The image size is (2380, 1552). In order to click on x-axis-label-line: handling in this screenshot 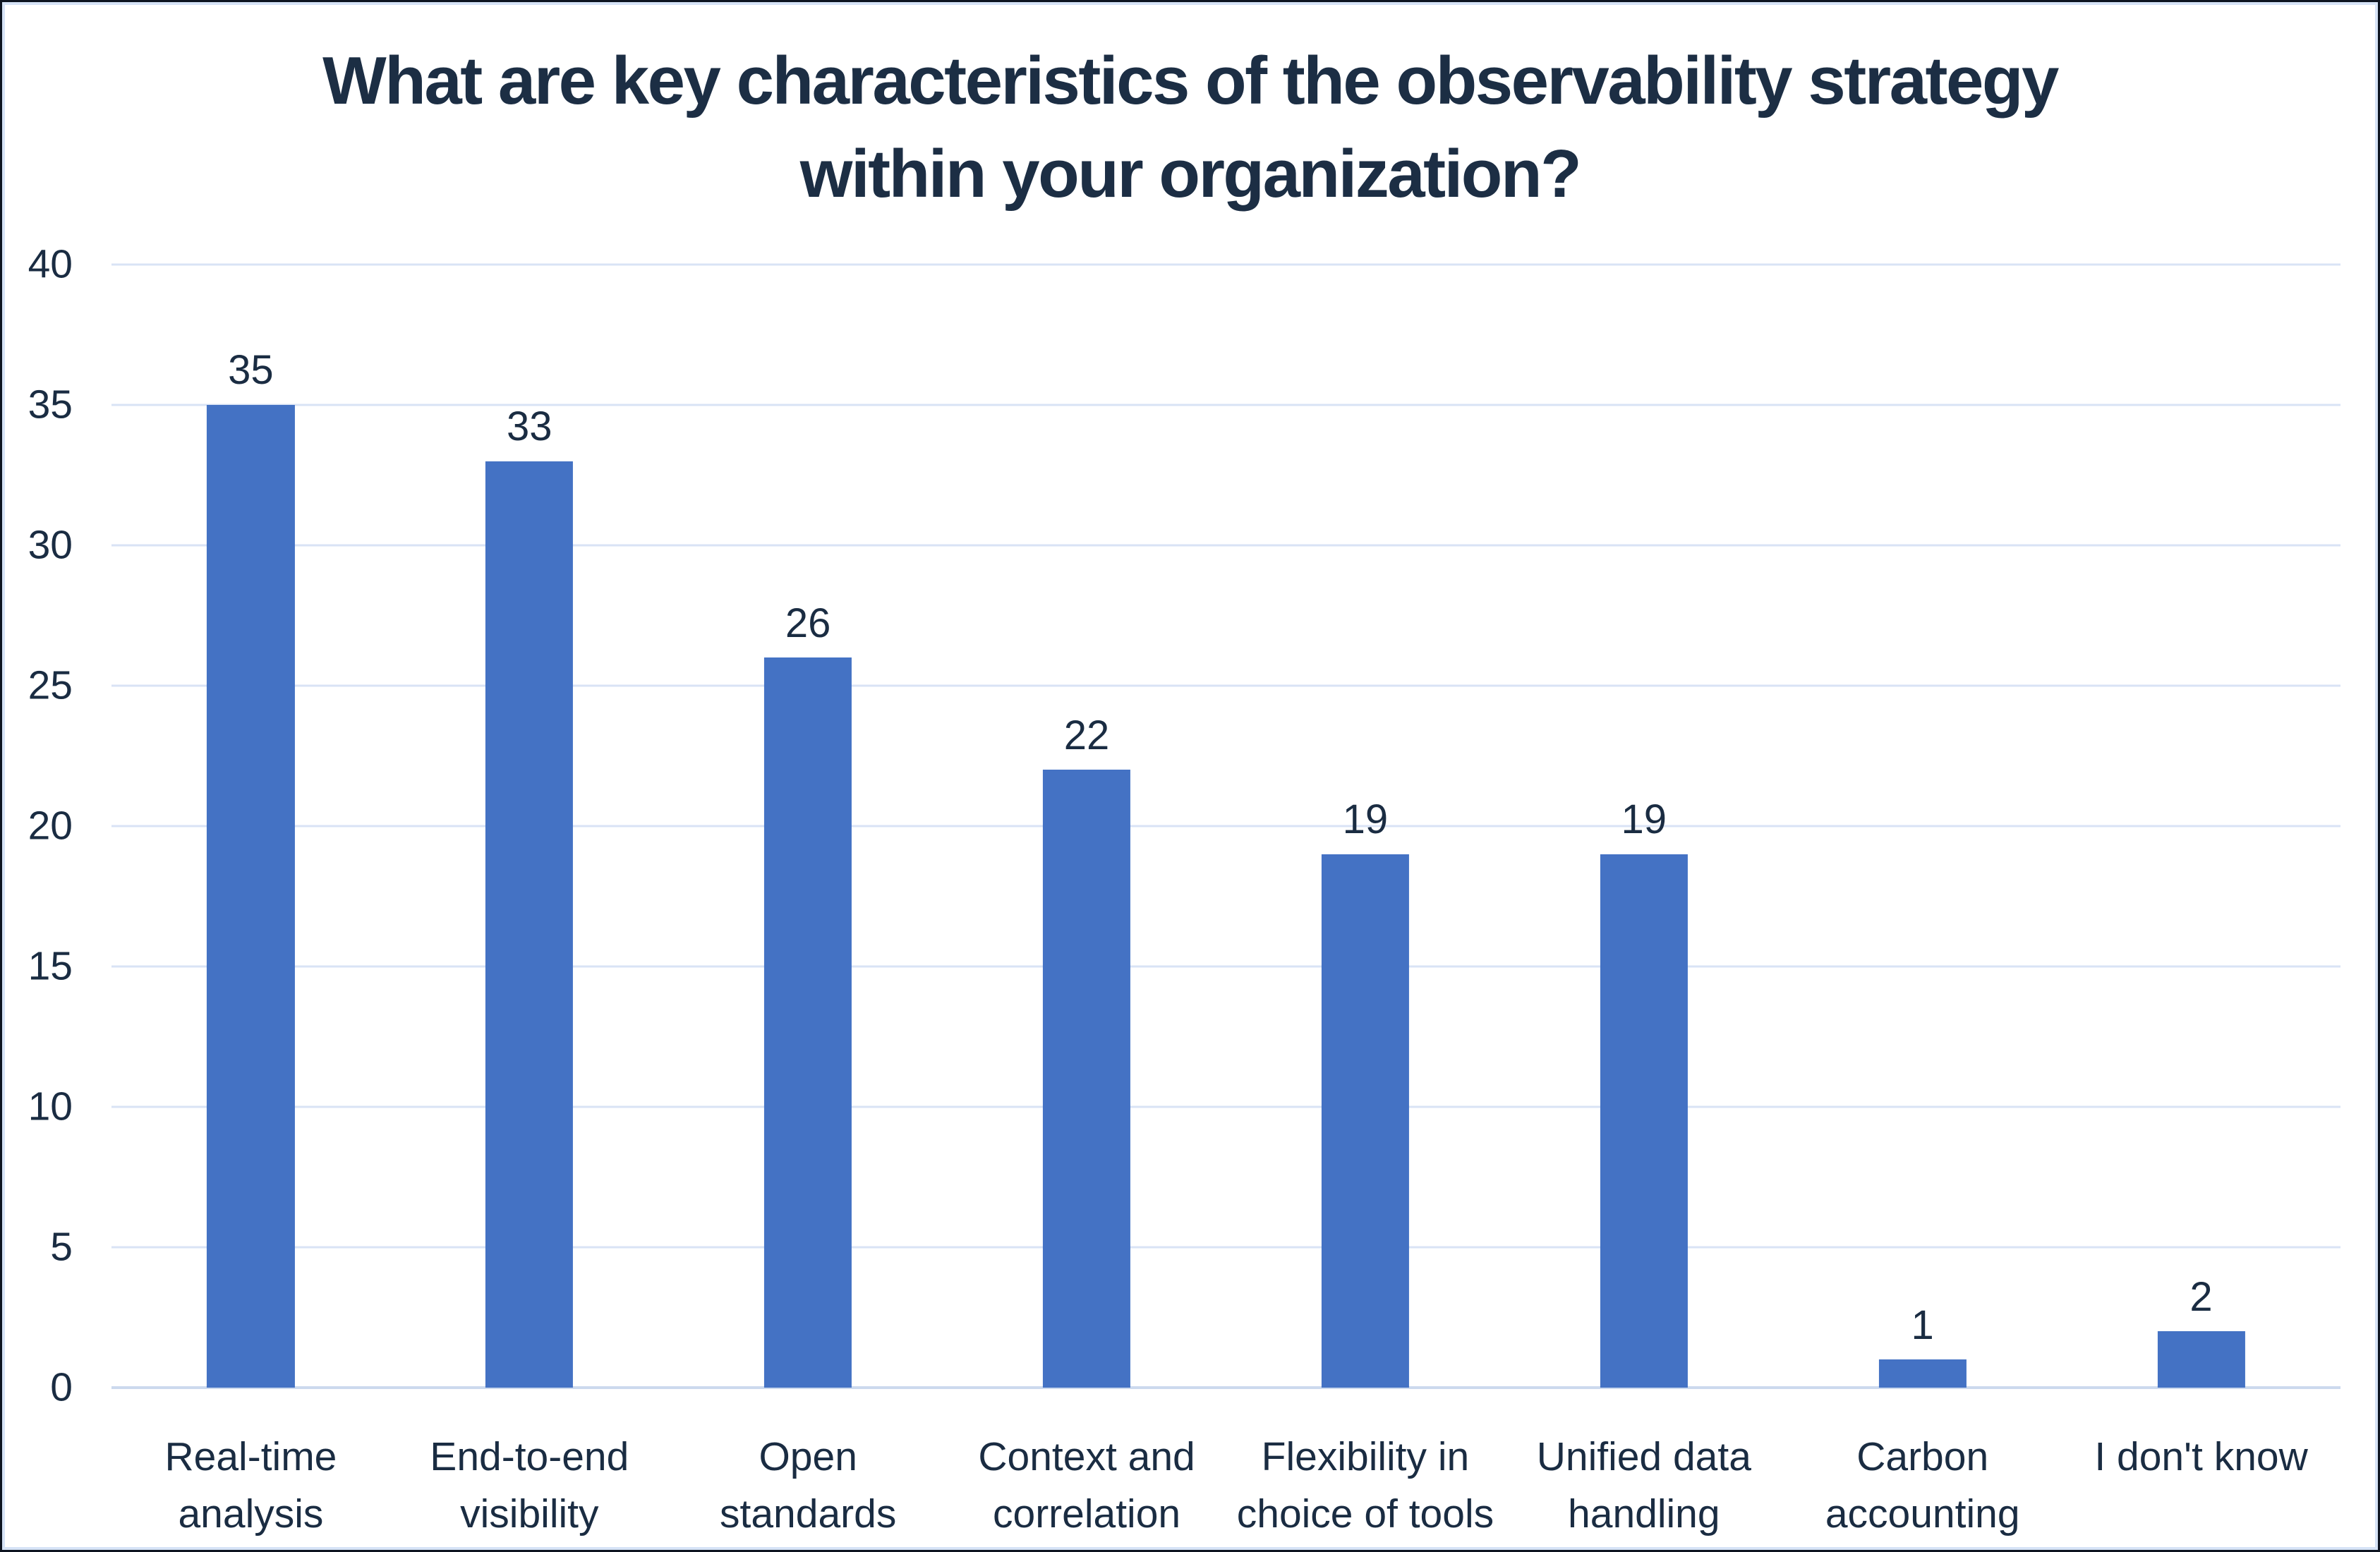, I will do `click(1644, 1513)`.